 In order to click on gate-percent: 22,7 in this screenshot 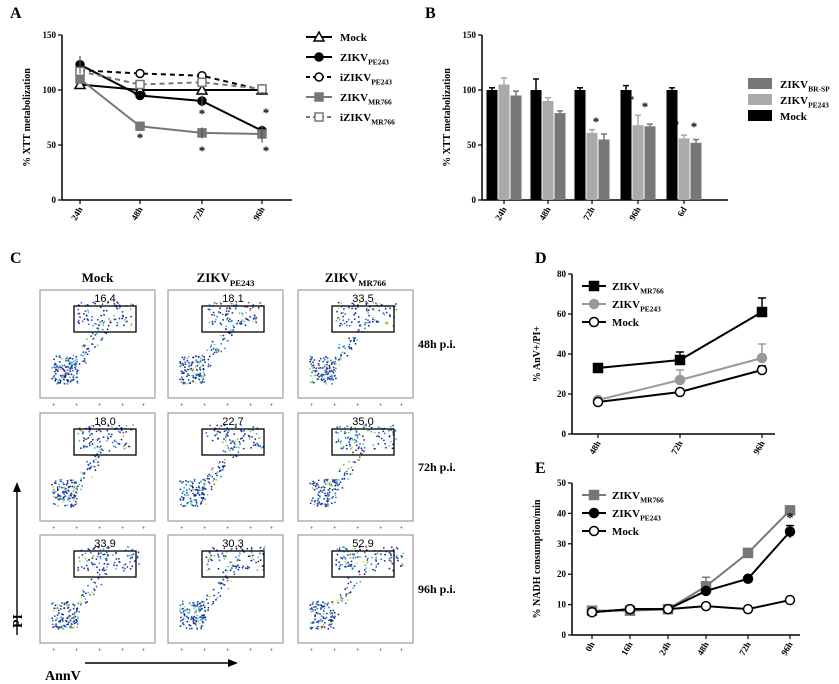, I will do `click(232, 422)`.